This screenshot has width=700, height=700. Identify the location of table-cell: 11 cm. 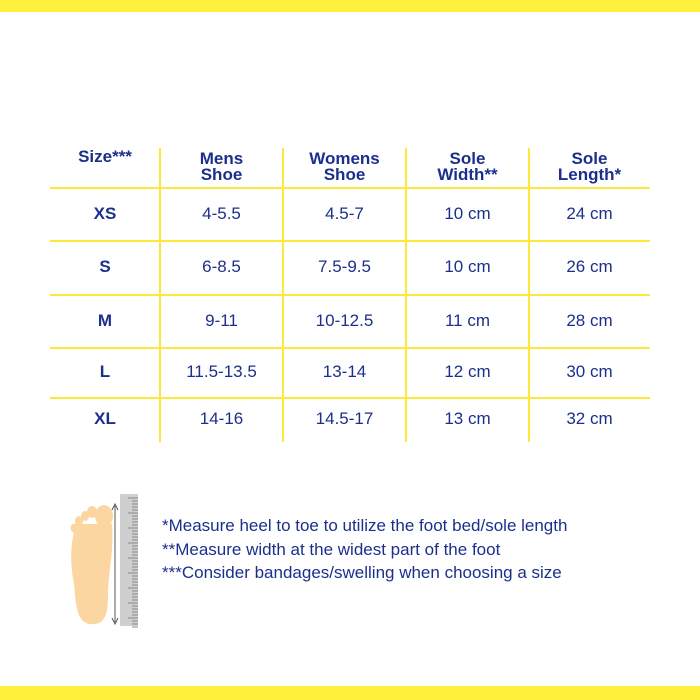
(467, 320).